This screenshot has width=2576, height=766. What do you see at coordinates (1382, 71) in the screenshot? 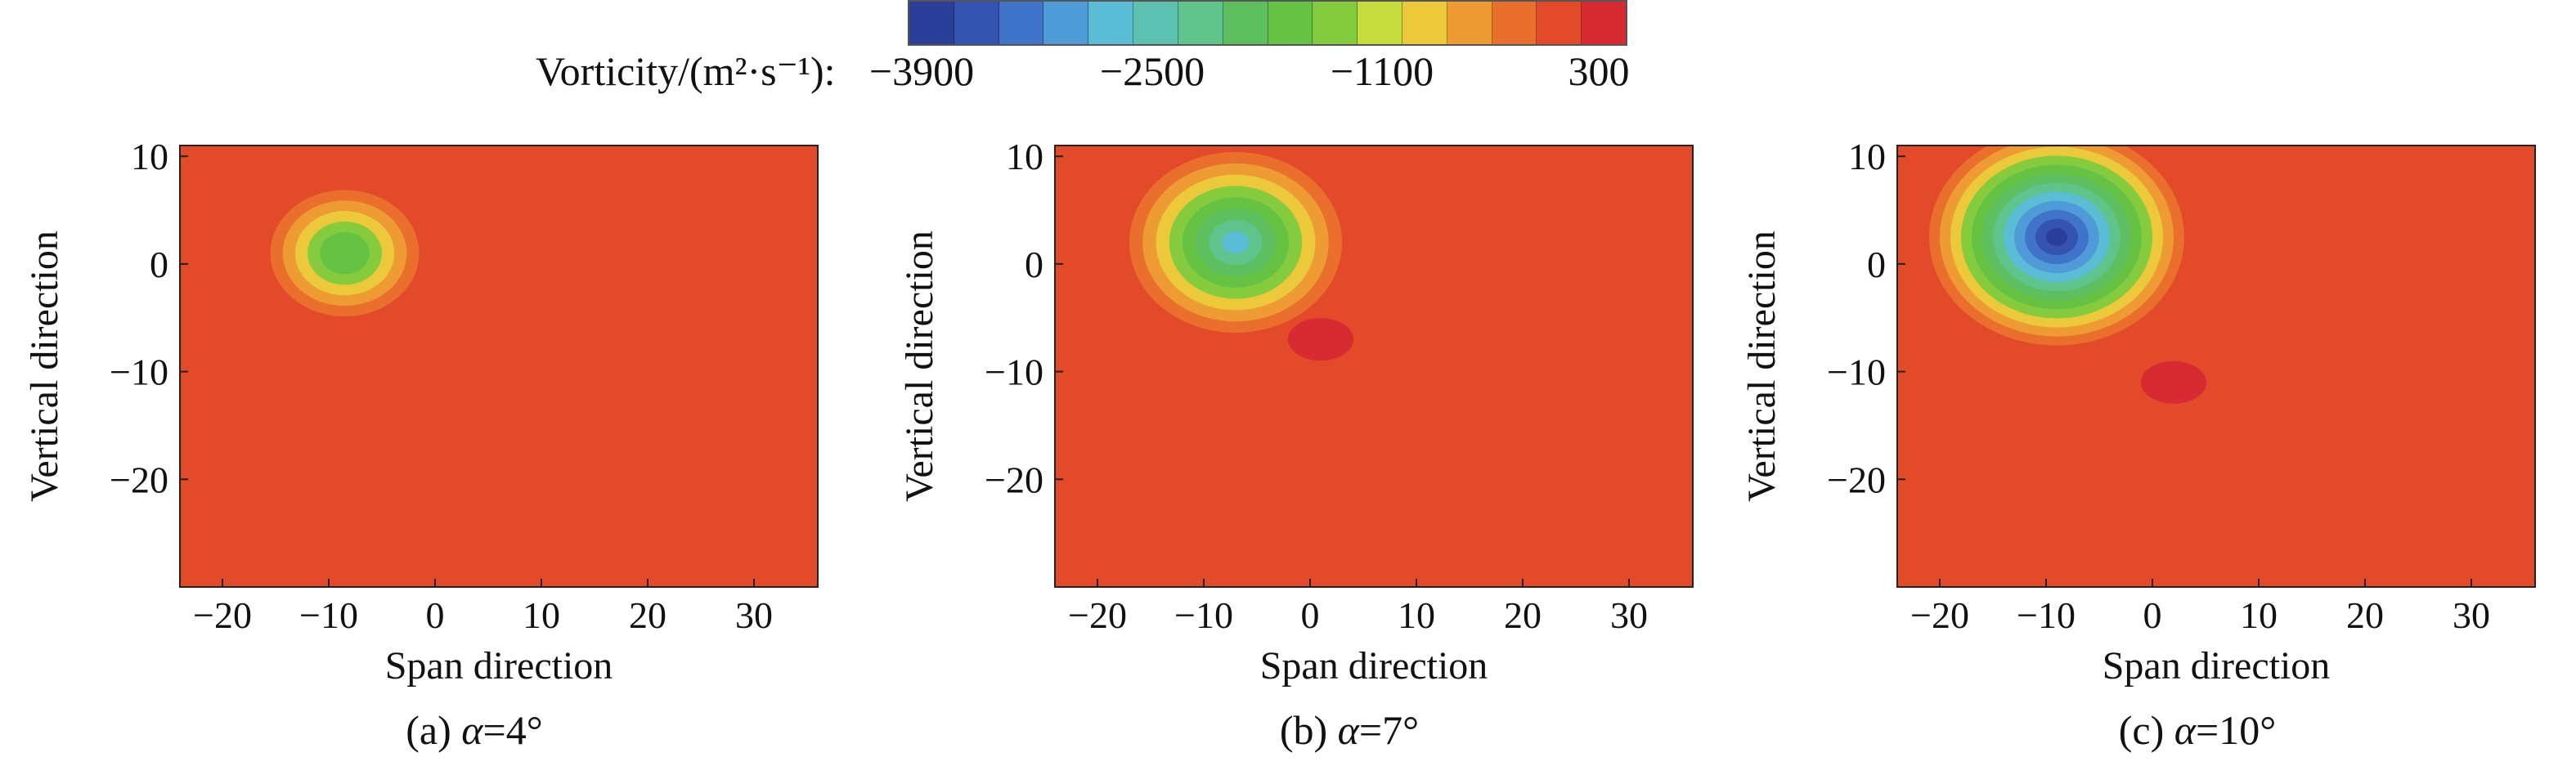
I see `colorbar-tick: −1100` at bounding box center [1382, 71].